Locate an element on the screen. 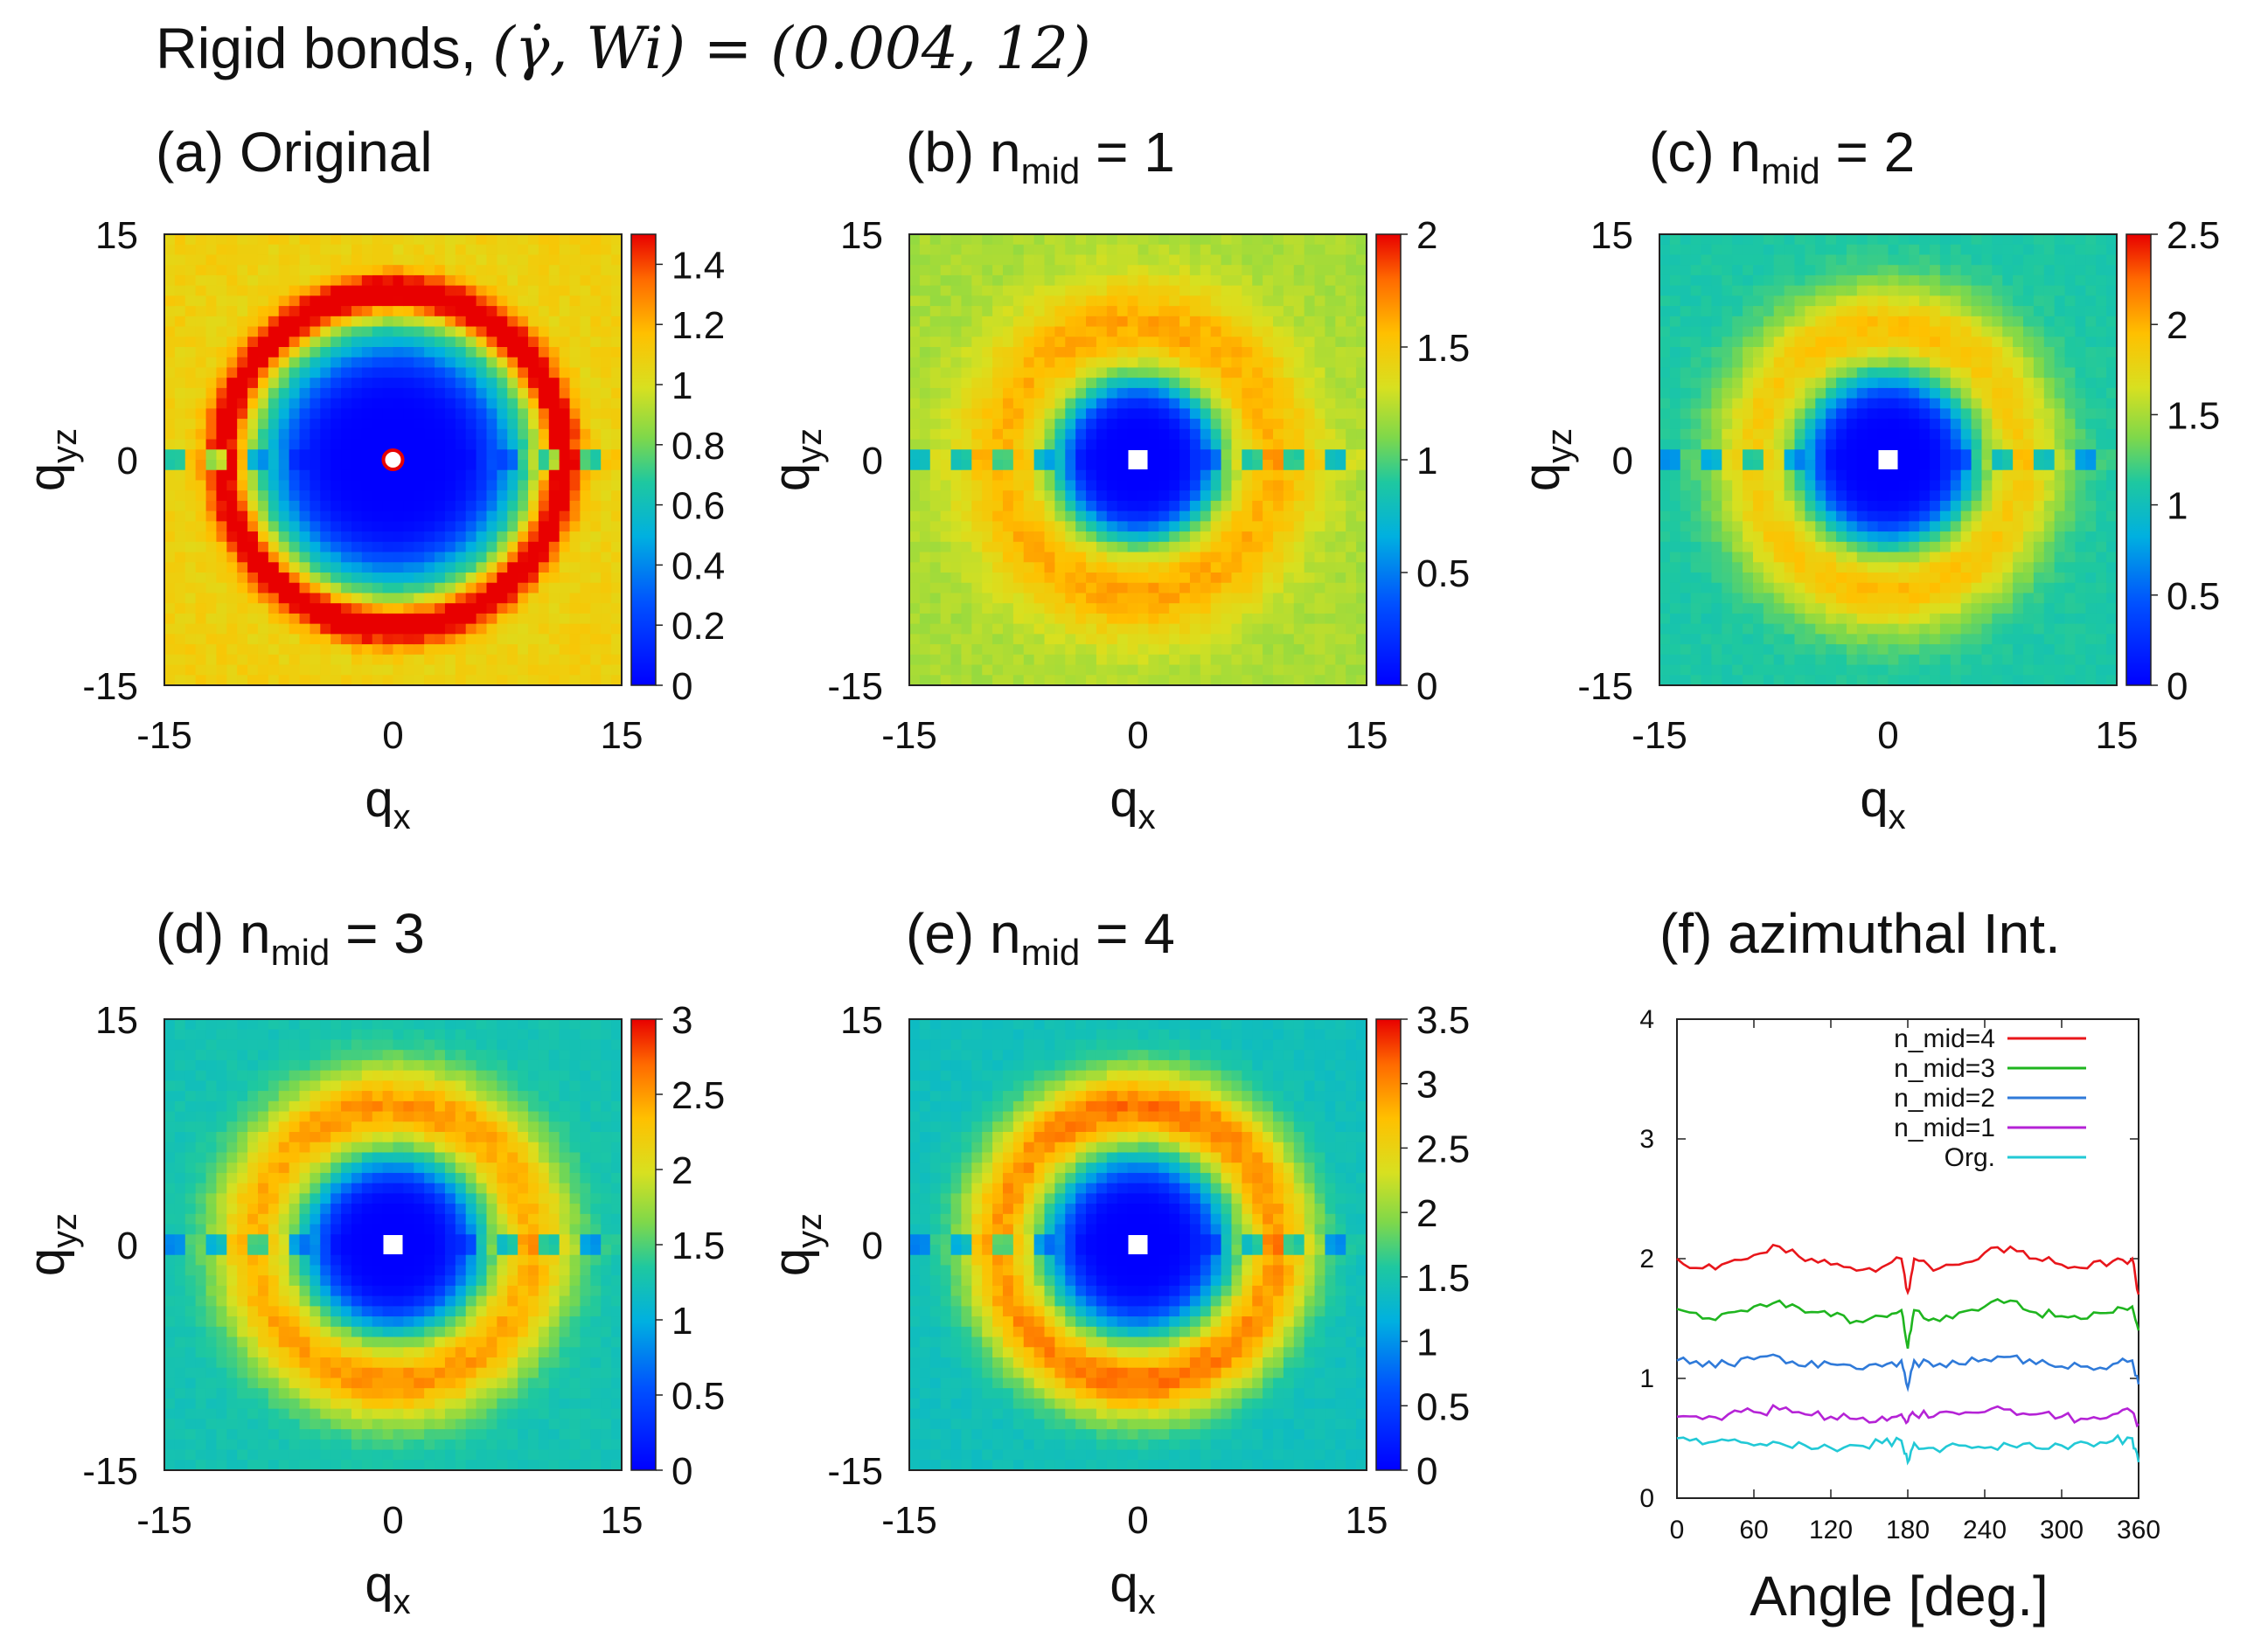  center-marker is located at coordinates (1138, 459).